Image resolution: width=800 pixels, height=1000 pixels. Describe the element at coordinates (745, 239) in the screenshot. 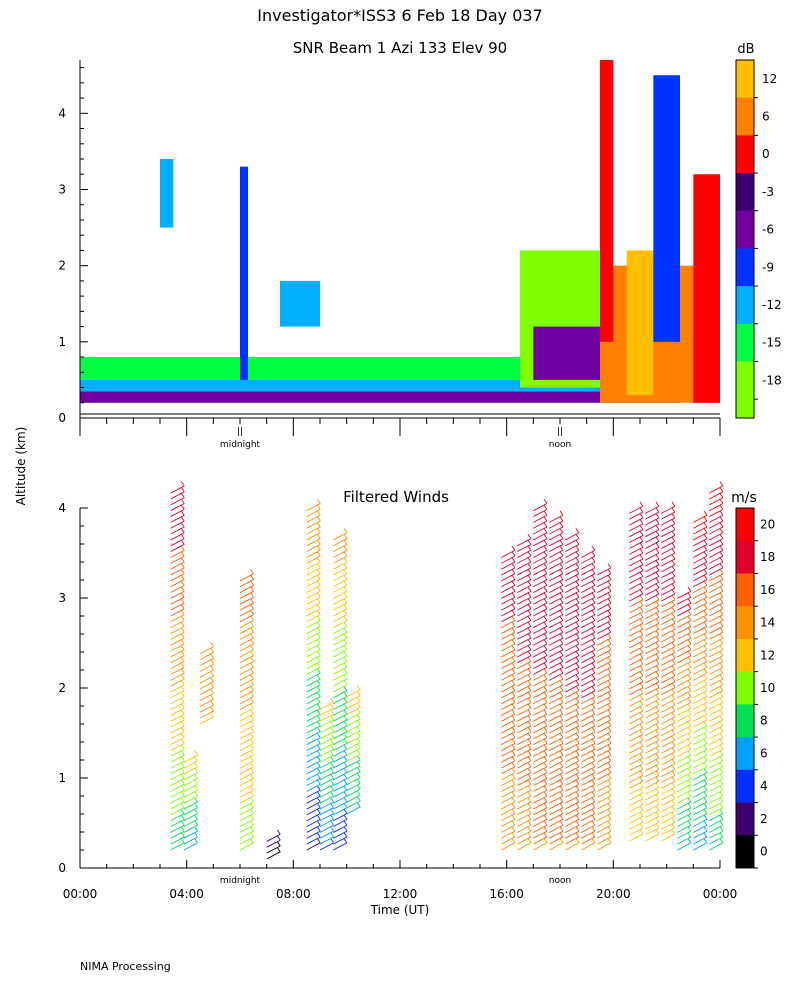

I see `snr-colorbar-frame` at that location.